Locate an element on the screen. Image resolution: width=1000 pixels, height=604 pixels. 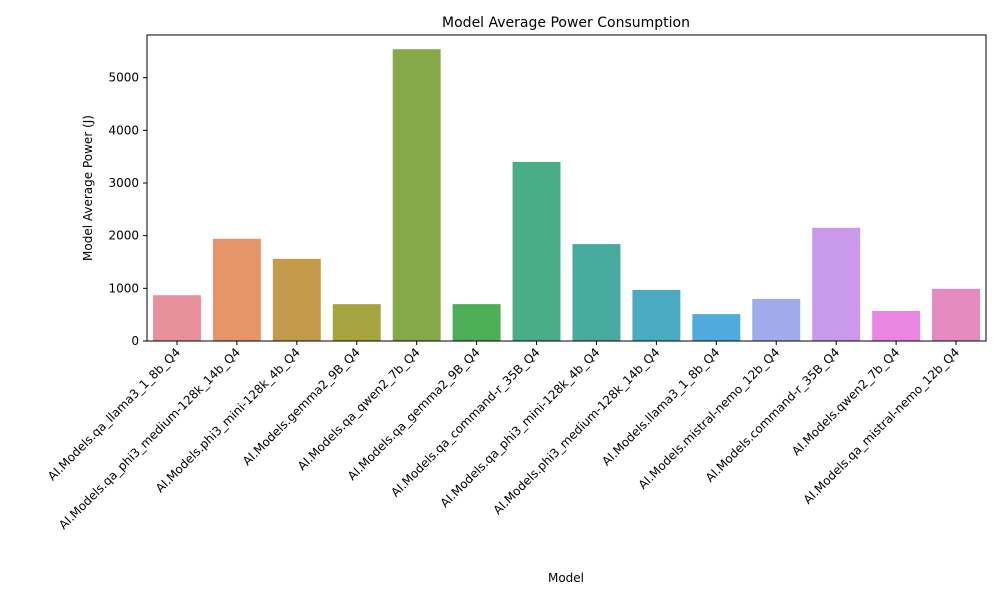
x-tick-label-1: AI.Models.qa_llama3_1_8b_Q4 is located at coordinates (114, 414).